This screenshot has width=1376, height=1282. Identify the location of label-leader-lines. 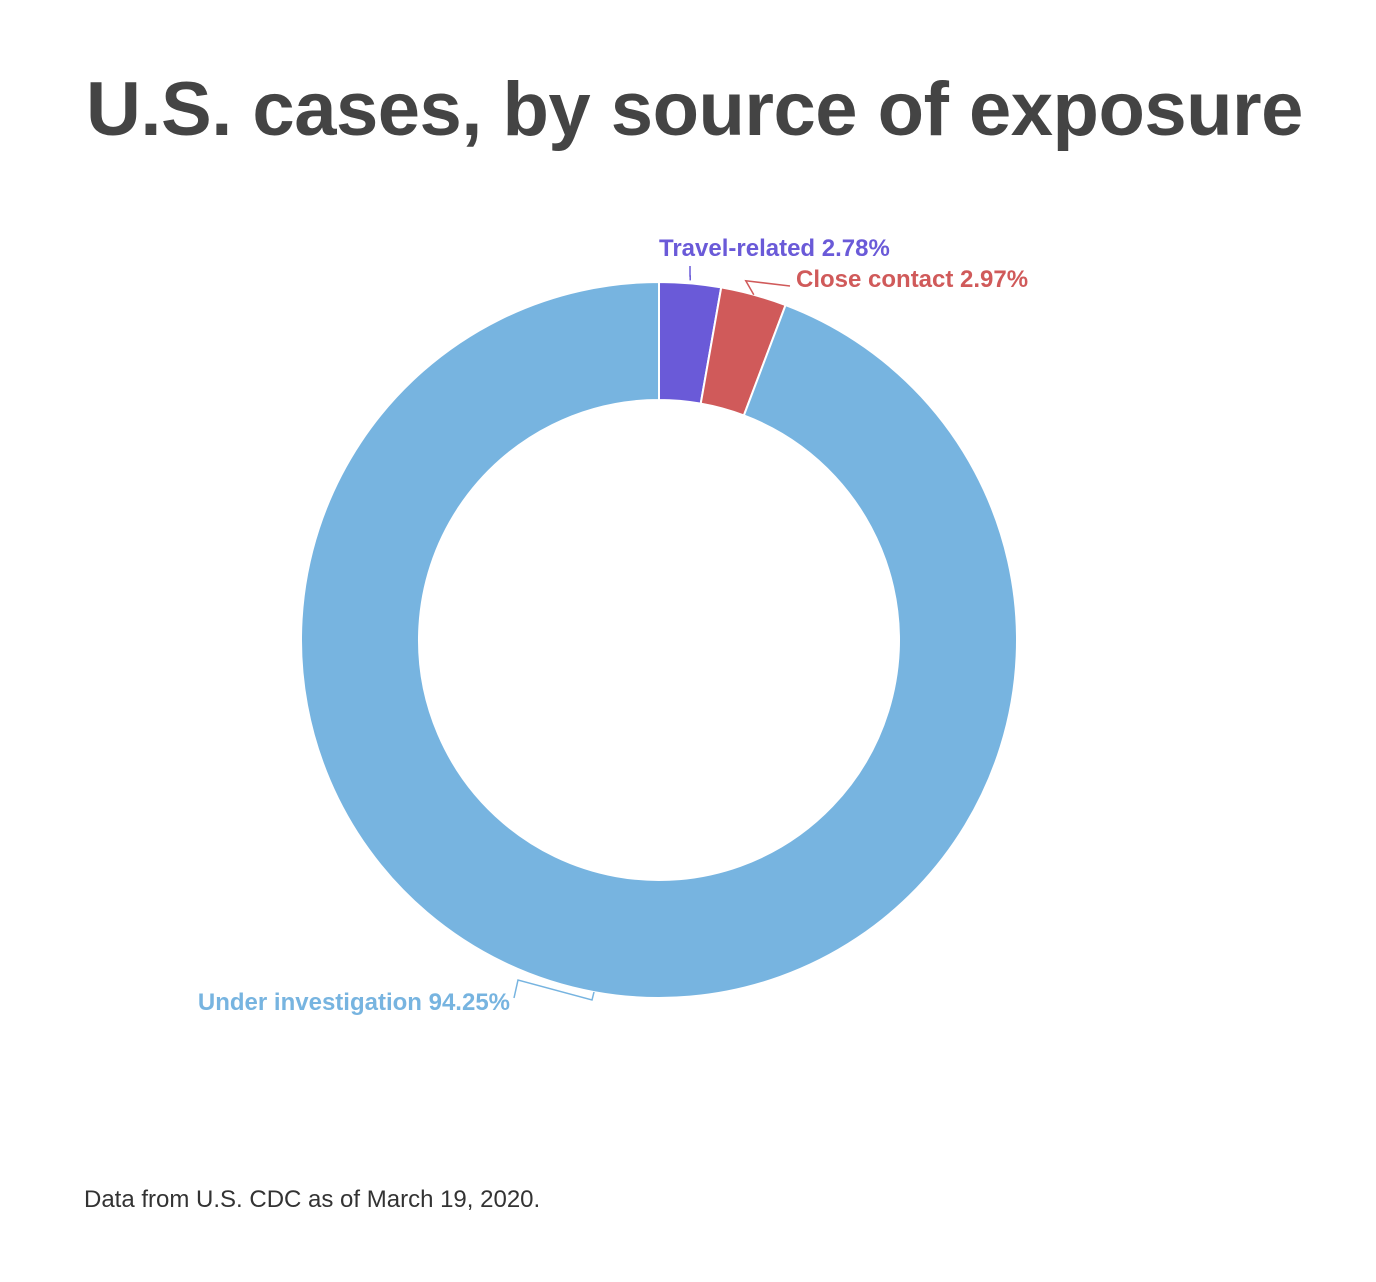
(652, 633).